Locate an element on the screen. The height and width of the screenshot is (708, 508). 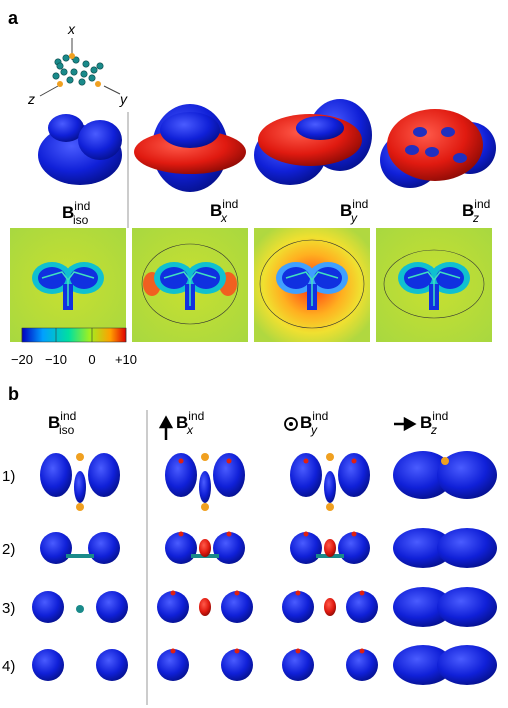
subscript: iso is located at coordinates (67, 430).